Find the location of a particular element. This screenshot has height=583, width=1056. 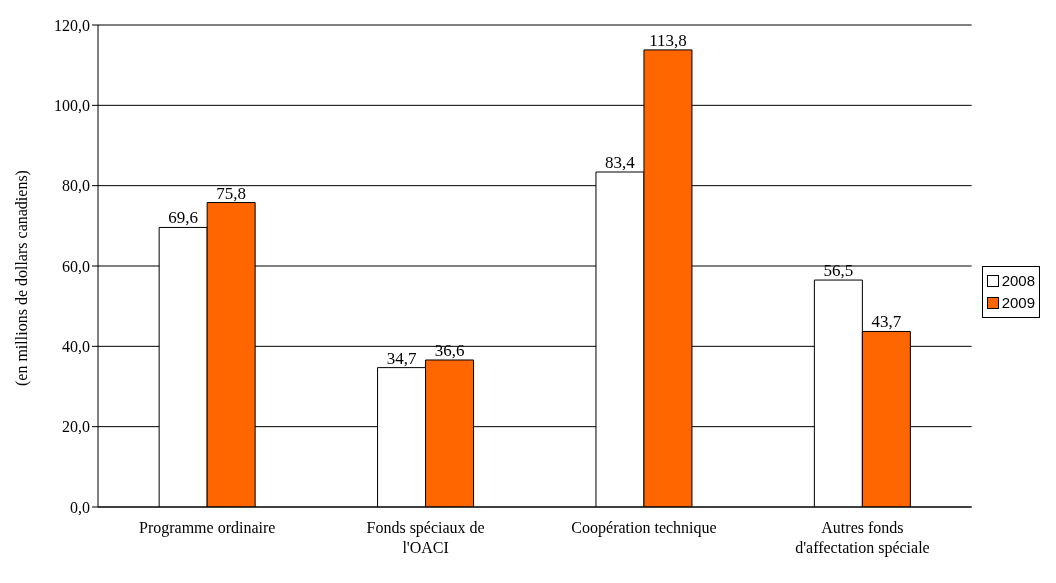

x-tick-label: Coopération technique is located at coordinates (644, 528).